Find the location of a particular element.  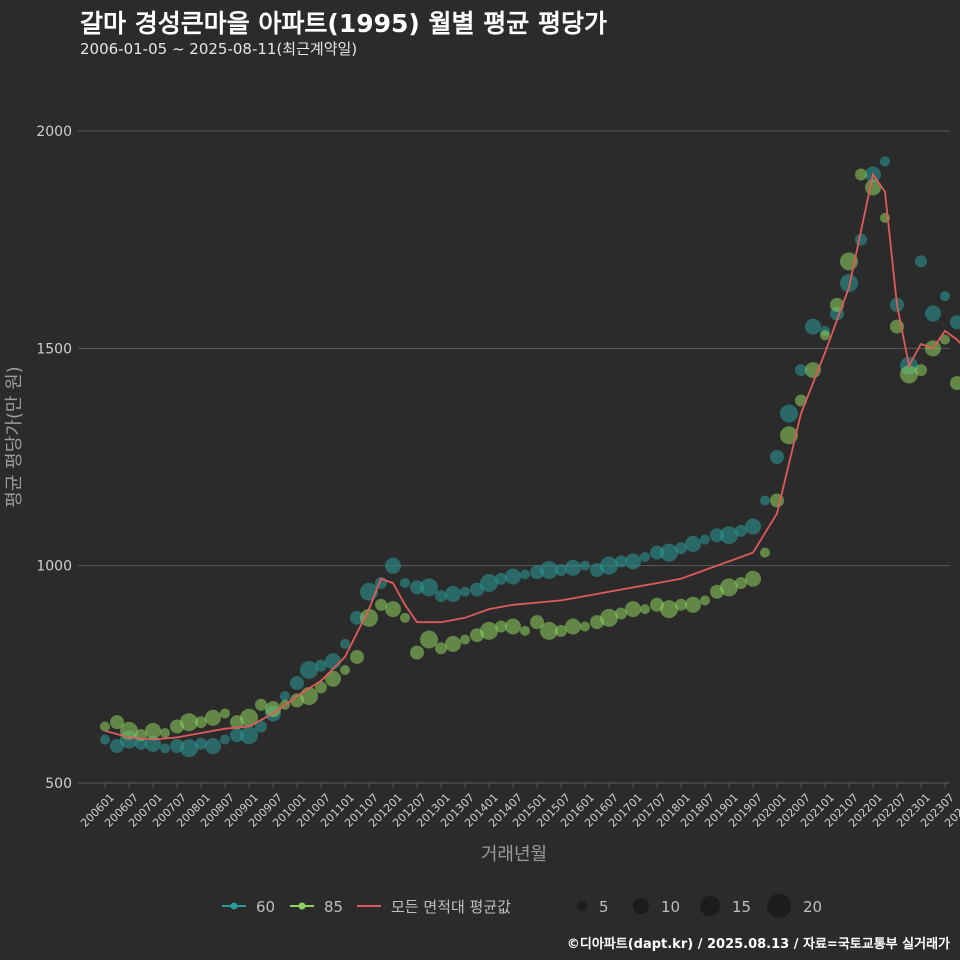

y-axis-label: 평균 평당가(만 원) is located at coordinates (14, 436).